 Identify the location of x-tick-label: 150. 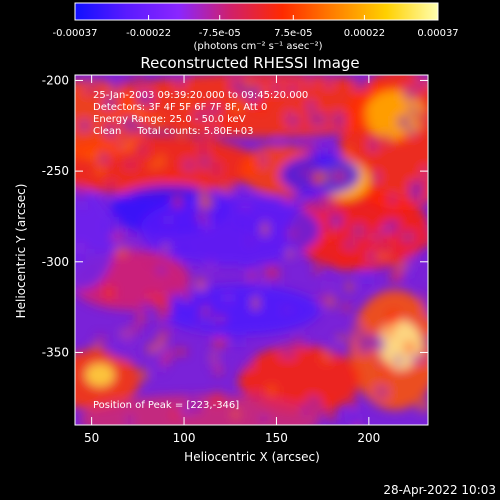
(276, 438).